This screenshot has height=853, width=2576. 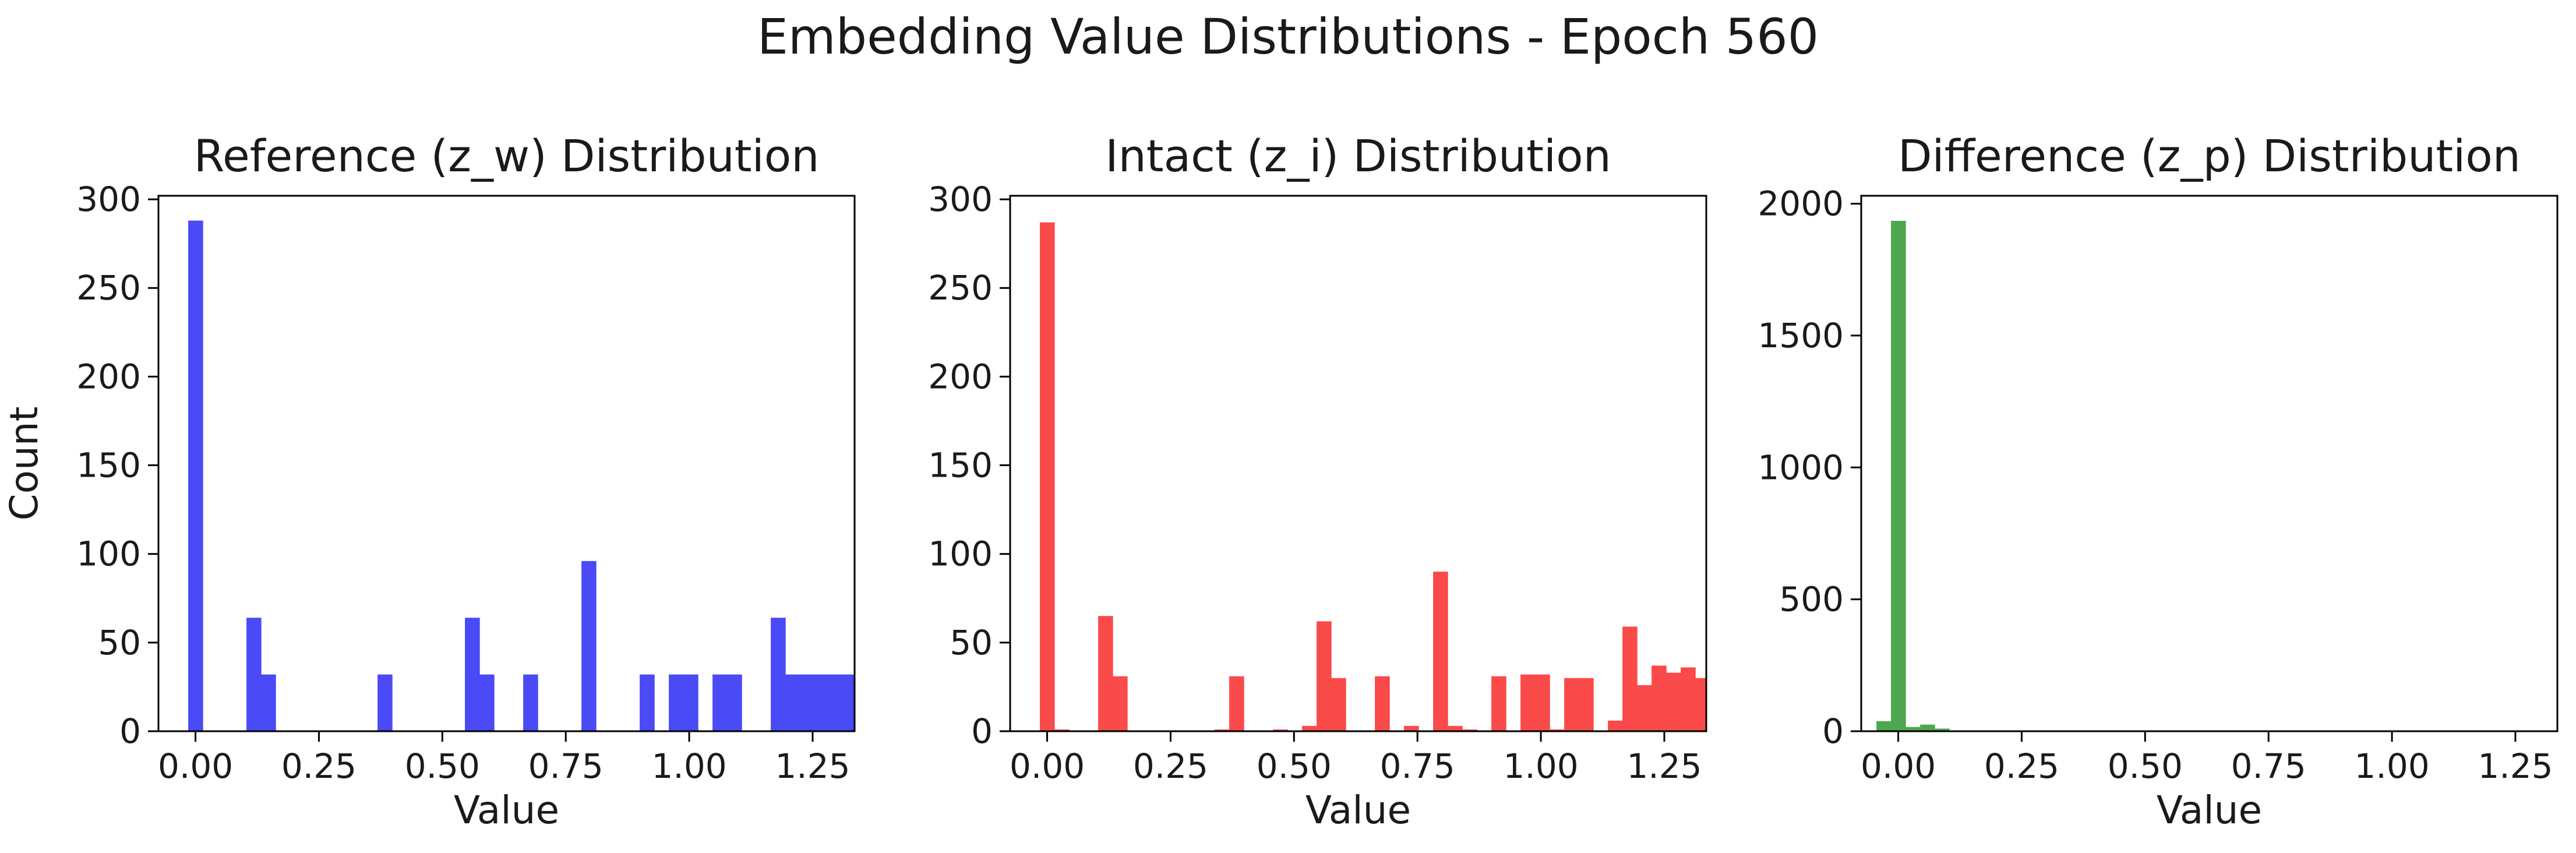 What do you see at coordinates (1358, 156) in the screenshot?
I see `subplot-title: Intact (z_i) Distribution` at bounding box center [1358, 156].